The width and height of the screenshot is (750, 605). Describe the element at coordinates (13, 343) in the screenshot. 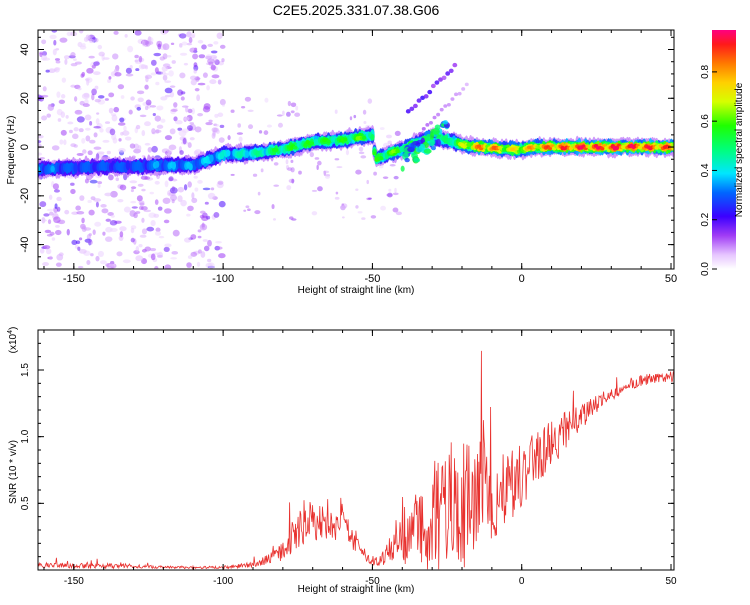

I see `snr-scale-prefix: (x10` at that location.